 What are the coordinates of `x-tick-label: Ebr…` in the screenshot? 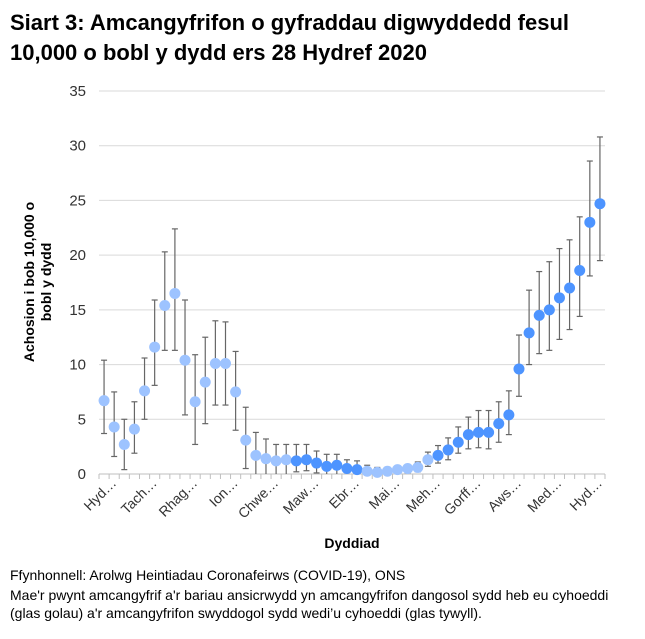 It's located at (344, 493).